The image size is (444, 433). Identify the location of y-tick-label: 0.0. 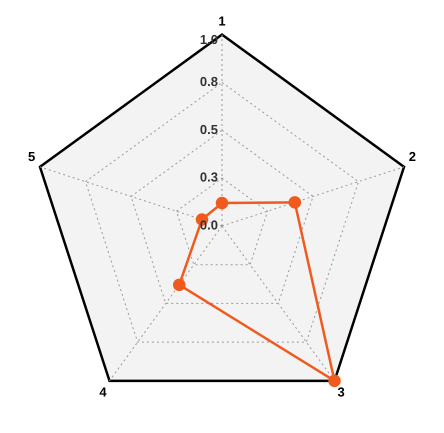
(209, 225).